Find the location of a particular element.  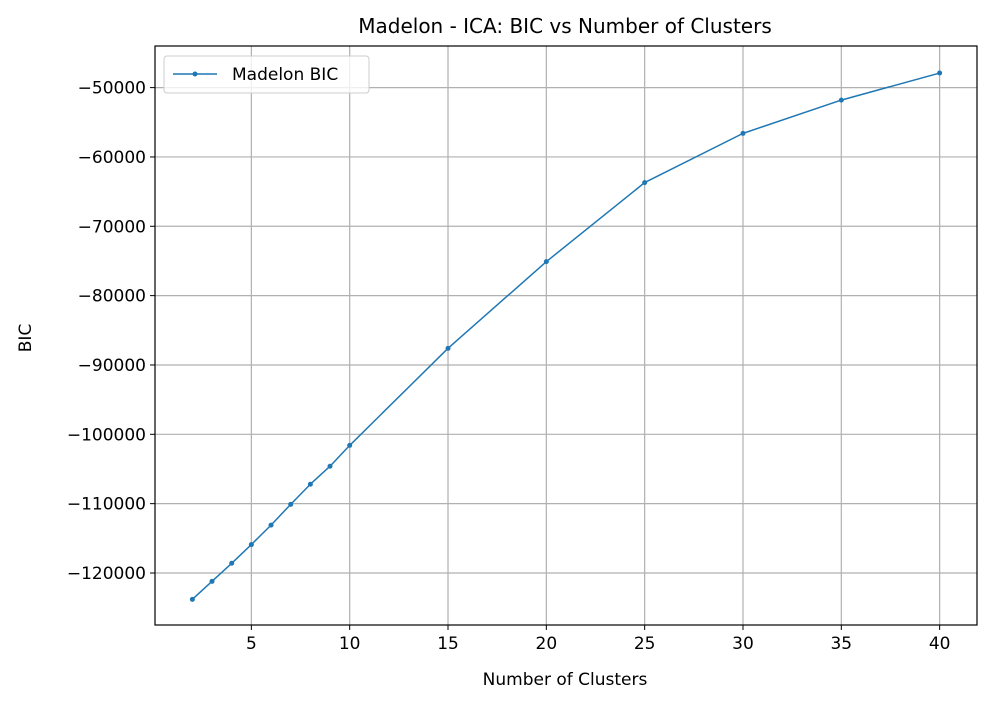

y-axis-label: BIC is located at coordinates (26, 338).